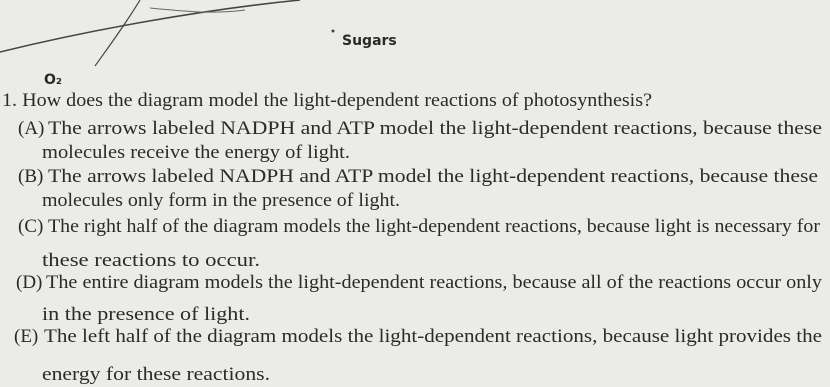  What do you see at coordinates (53, 80) in the screenshot?
I see `diagram-label: O₂` at bounding box center [53, 80].